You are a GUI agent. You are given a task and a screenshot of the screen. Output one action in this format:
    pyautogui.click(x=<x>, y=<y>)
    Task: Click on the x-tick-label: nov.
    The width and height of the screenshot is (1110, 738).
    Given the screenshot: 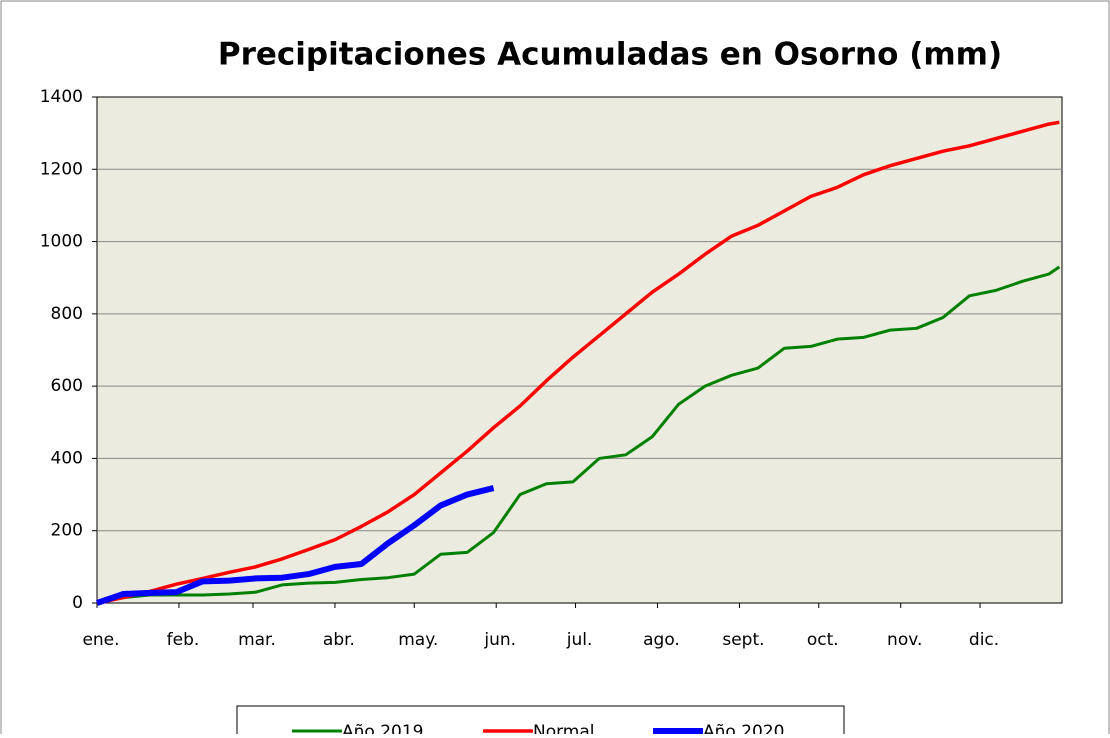 What is the action you would take?
    pyautogui.click(x=904, y=640)
    